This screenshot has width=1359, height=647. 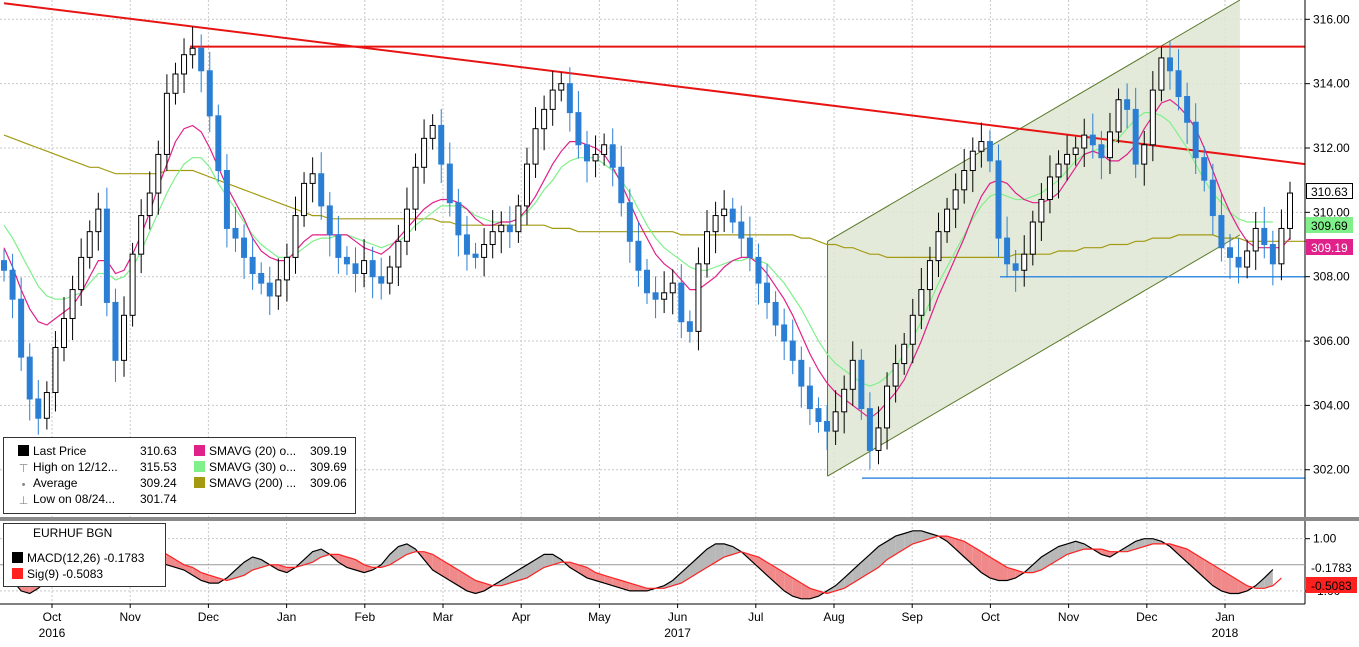 I want to click on legend-item: Last Price 310.63, so click(x=97, y=451).